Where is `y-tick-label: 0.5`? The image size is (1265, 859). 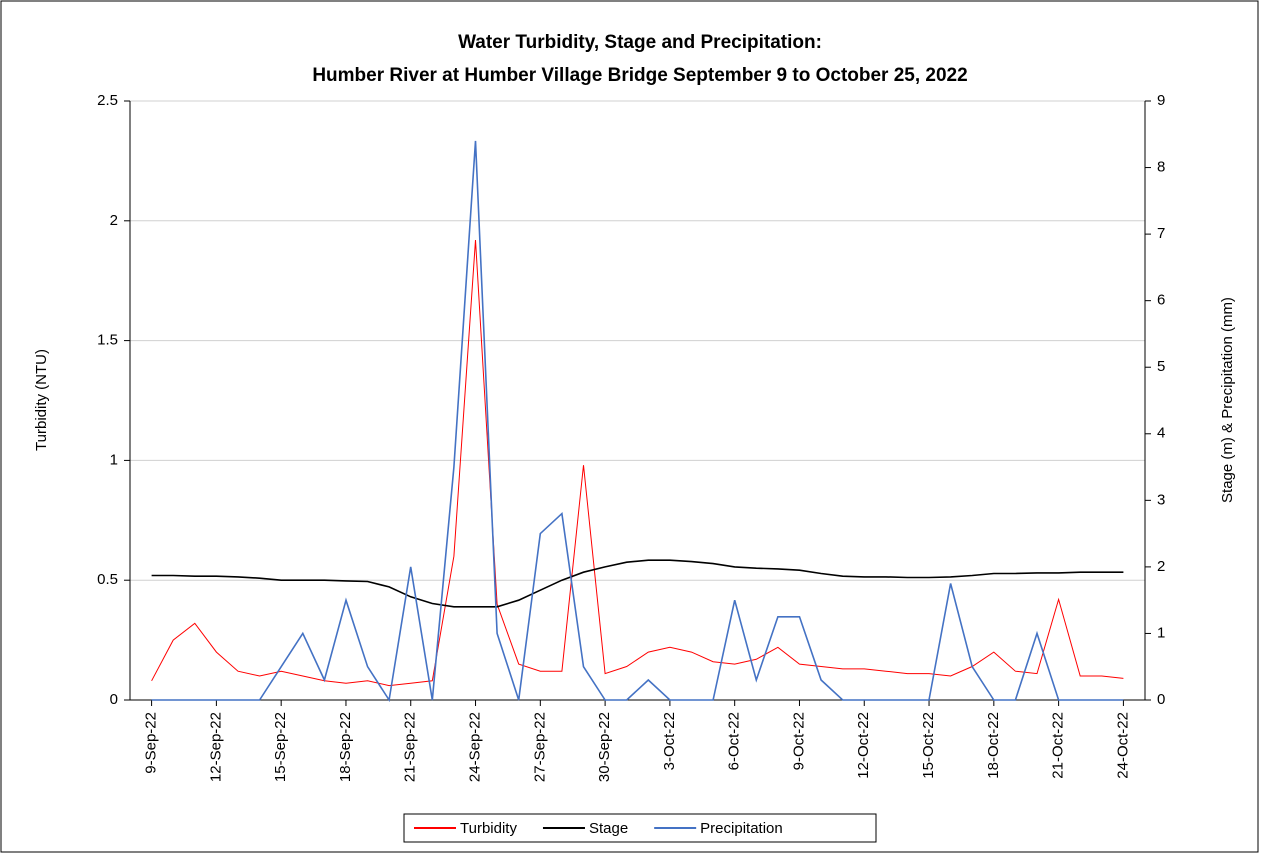 y-tick-label: 0.5 is located at coordinates (107, 579).